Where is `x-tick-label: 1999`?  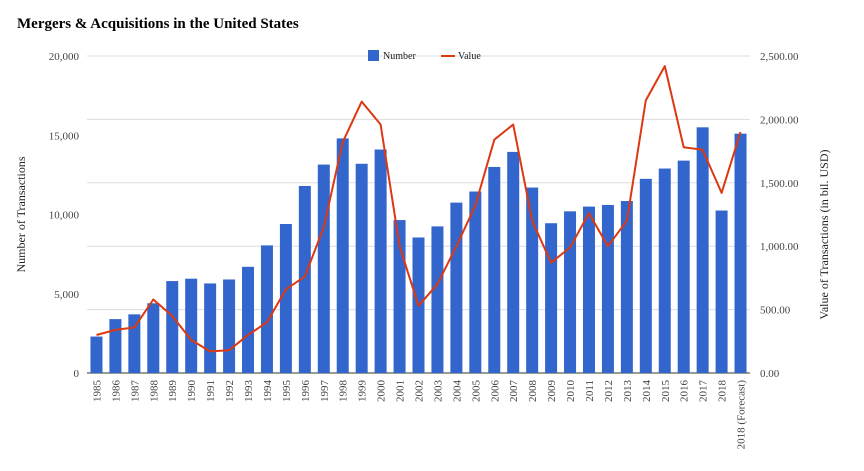
x-tick-label: 1999 is located at coordinates (363, 391).